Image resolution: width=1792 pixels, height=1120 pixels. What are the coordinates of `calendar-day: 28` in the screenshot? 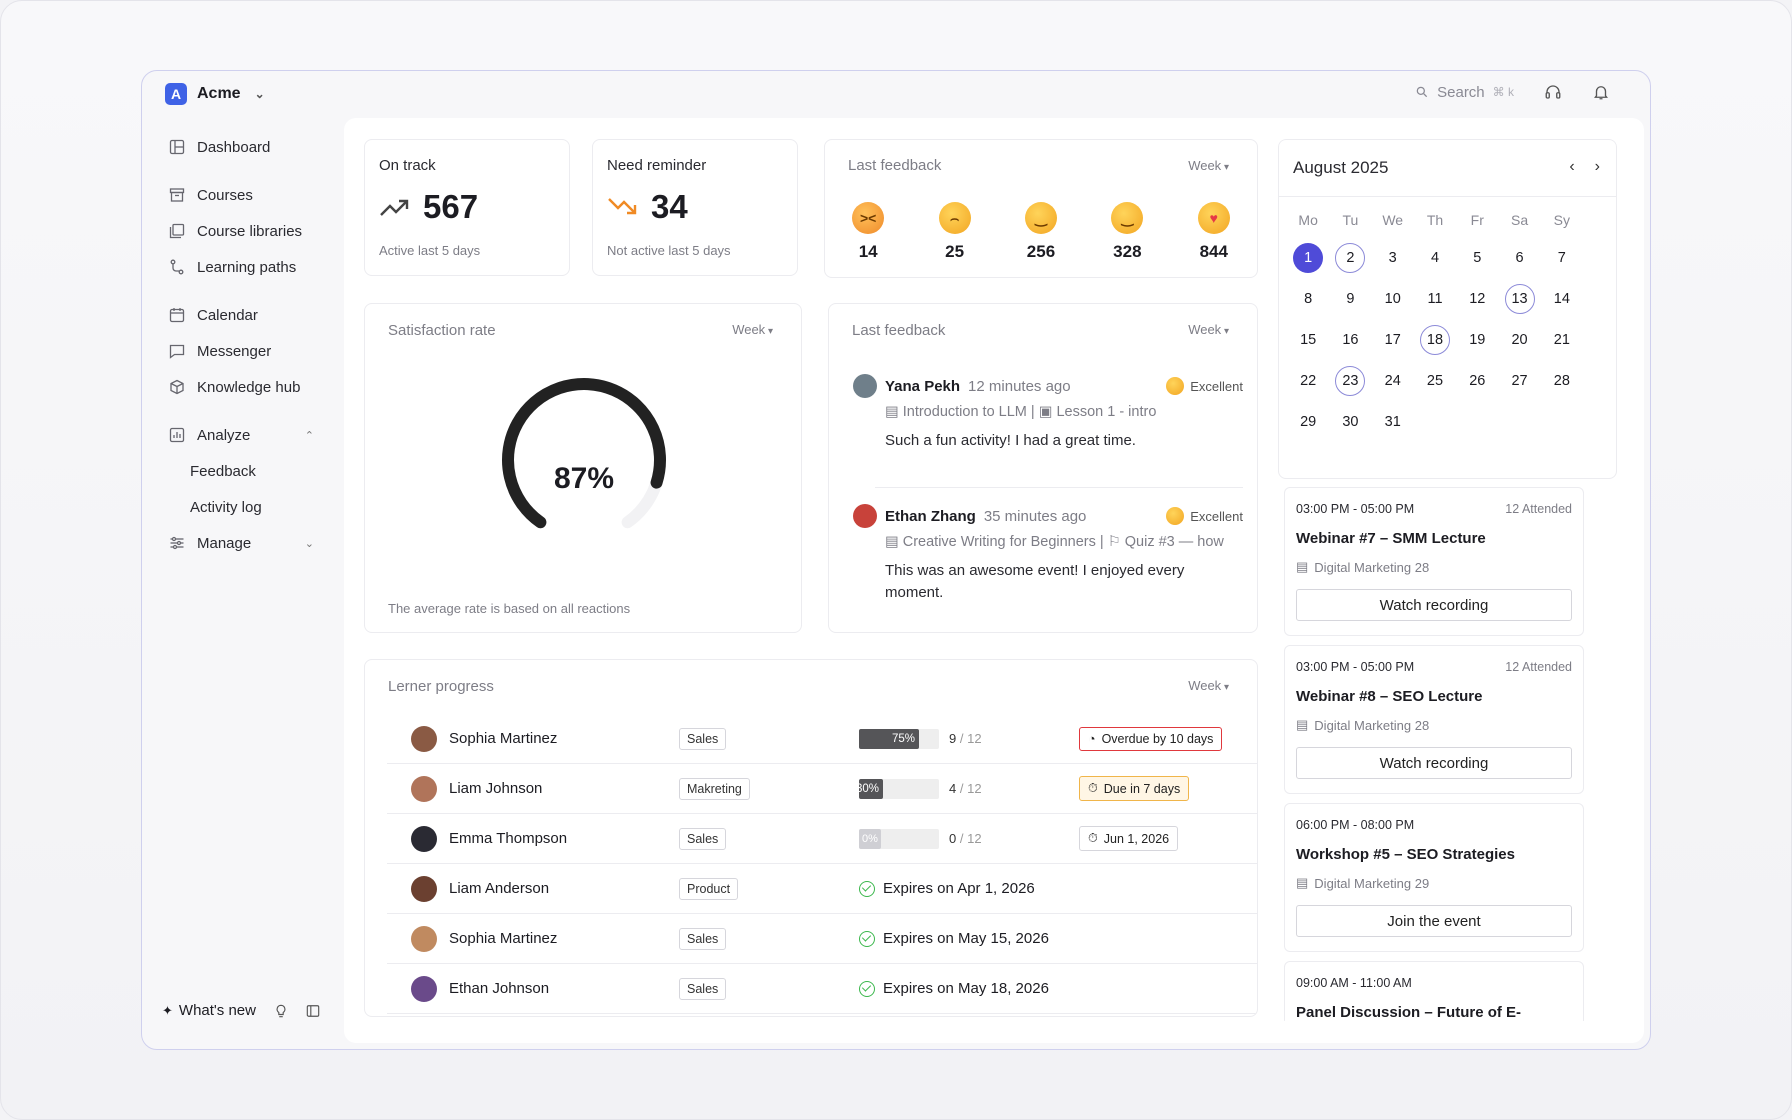 It's located at (1561, 381).